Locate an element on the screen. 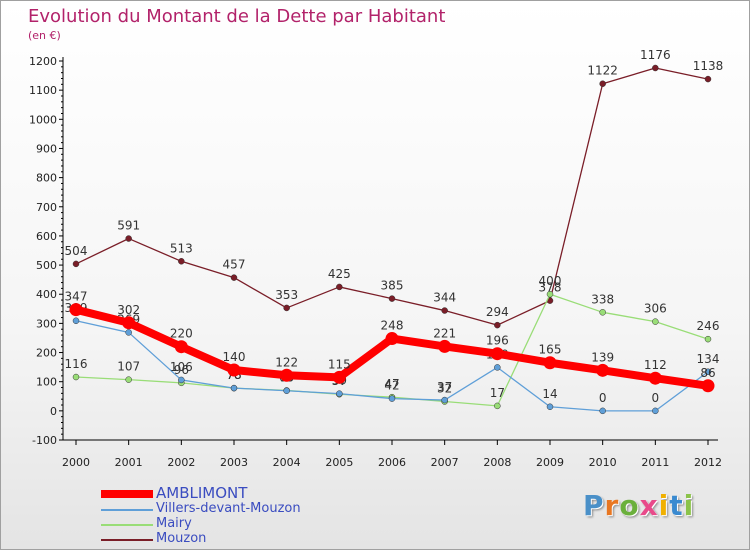 Image resolution: width=750 pixels, height=550 pixels. data-label: 1138 is located at coordinates (708, 66).